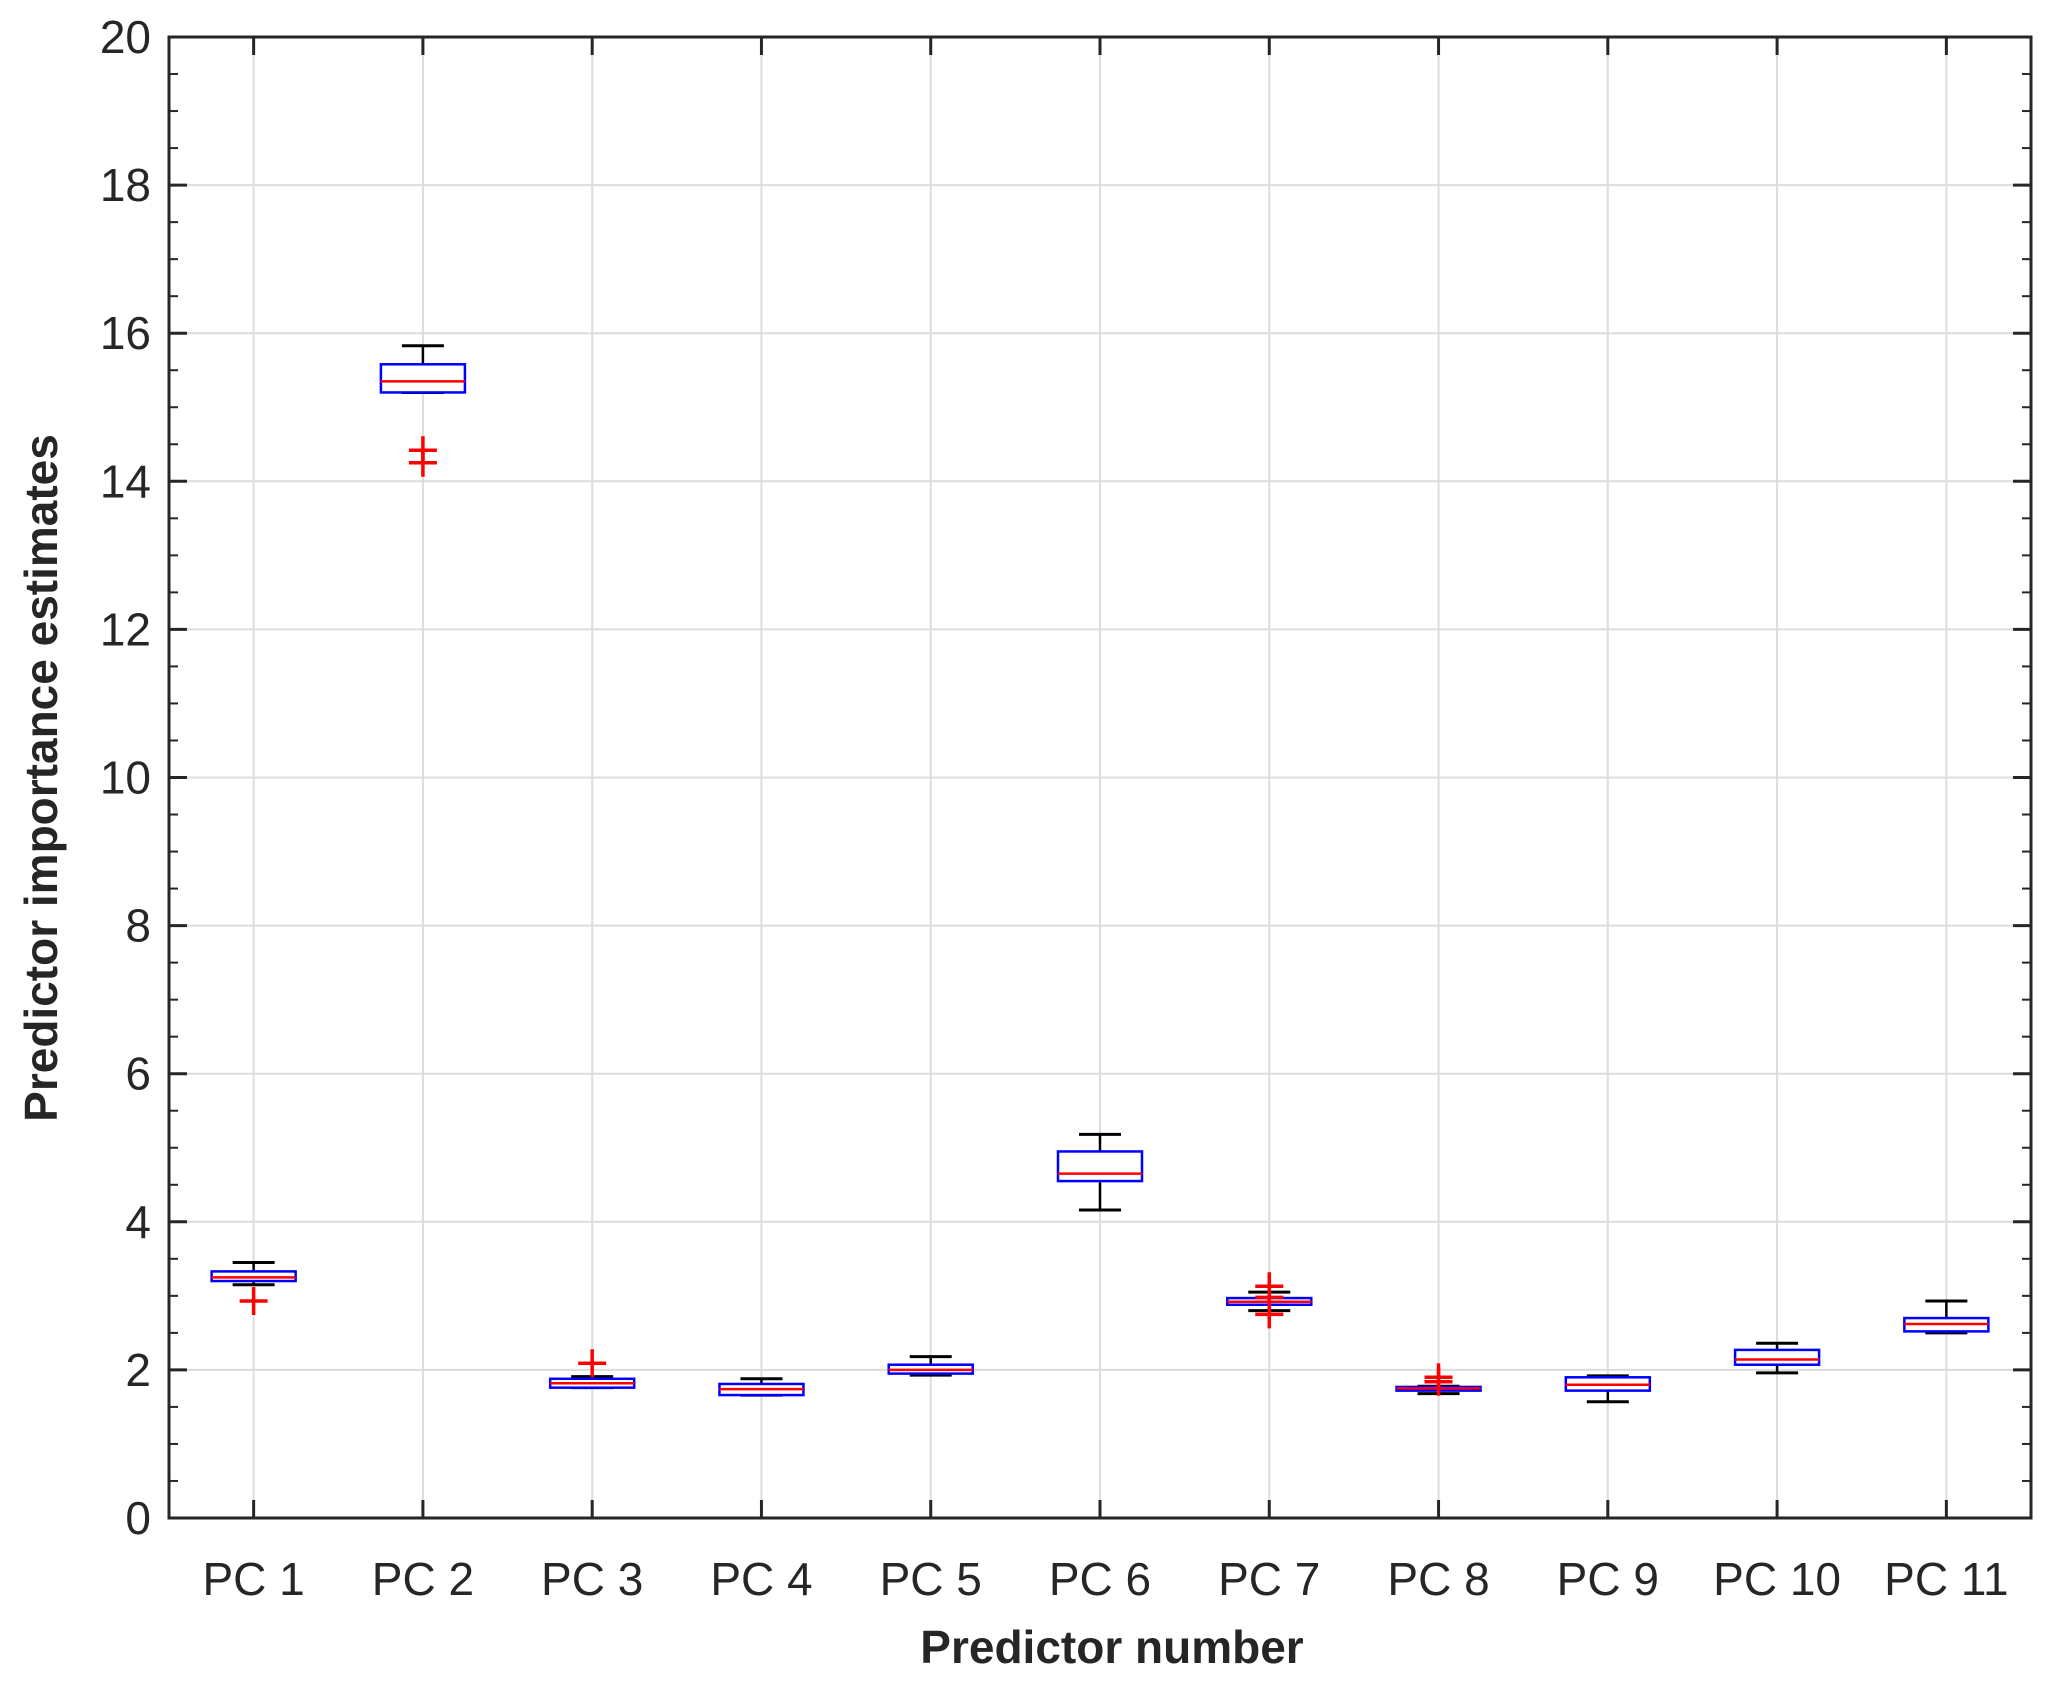  I want to click on y-tick-label: 6, so click(138, 1074).